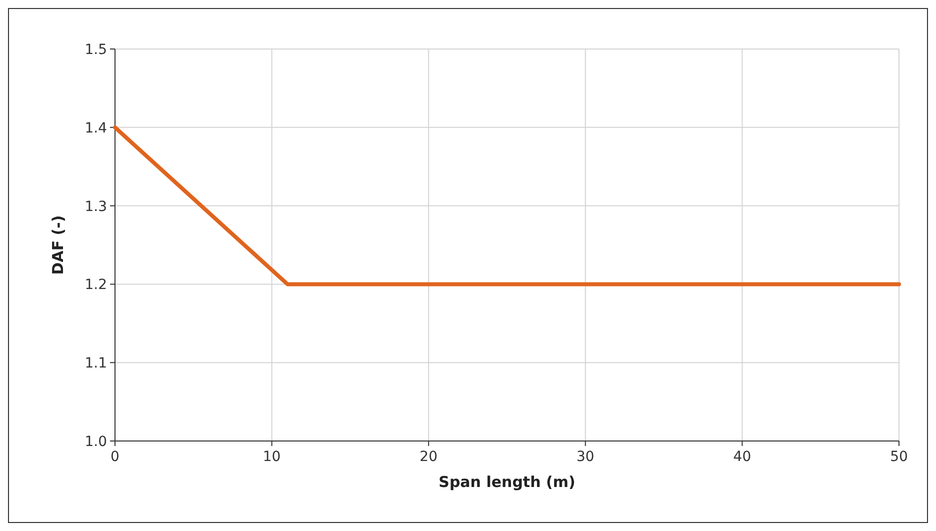 This screenshot has width=936, height=531. What do you see at coordinates (507, 482) in the screenshot?
I see `x-axis-title: Span length (m)` at bounding box center [507, 482].